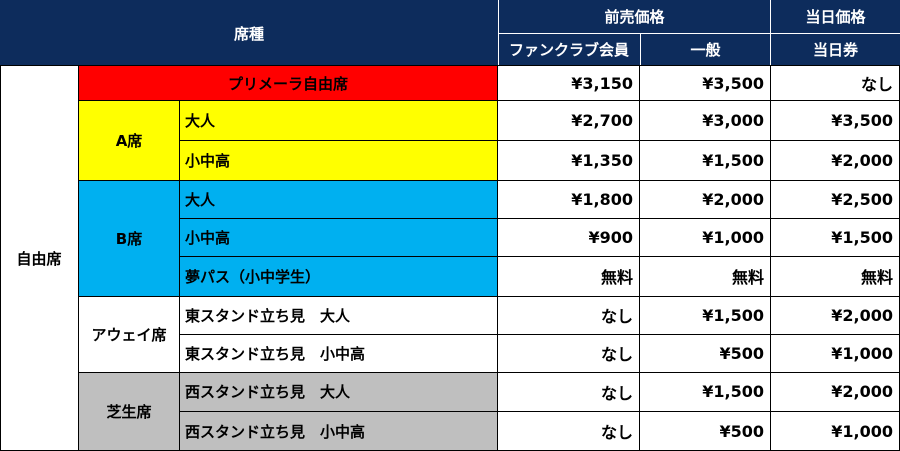 The height and width of the screenshot is (451, 900). What do you see at coordinates (129, 334) in the screenshot?
I see `group-away-label: アウェイ席` at bounding box center [129, 334].